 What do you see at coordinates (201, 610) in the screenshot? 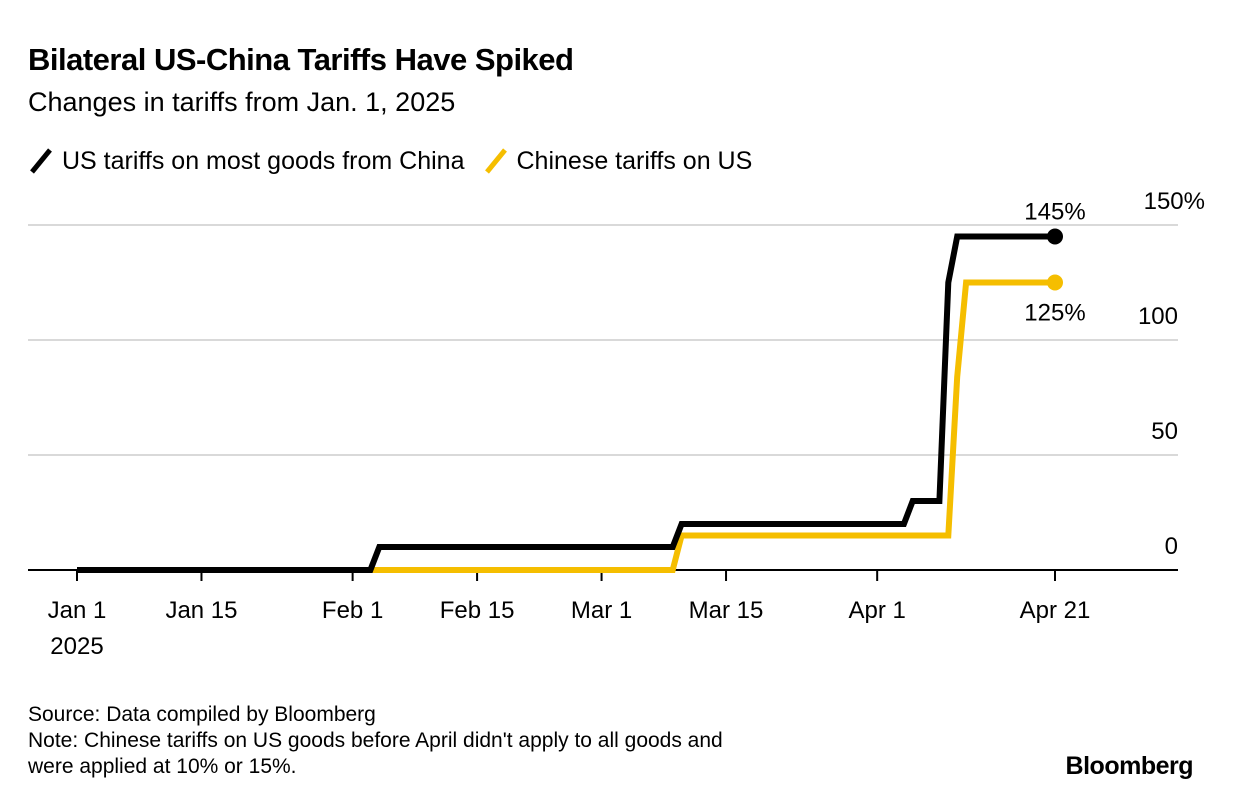
I see `x-tick-label: Jan 15` at bounding box center [201, 610].